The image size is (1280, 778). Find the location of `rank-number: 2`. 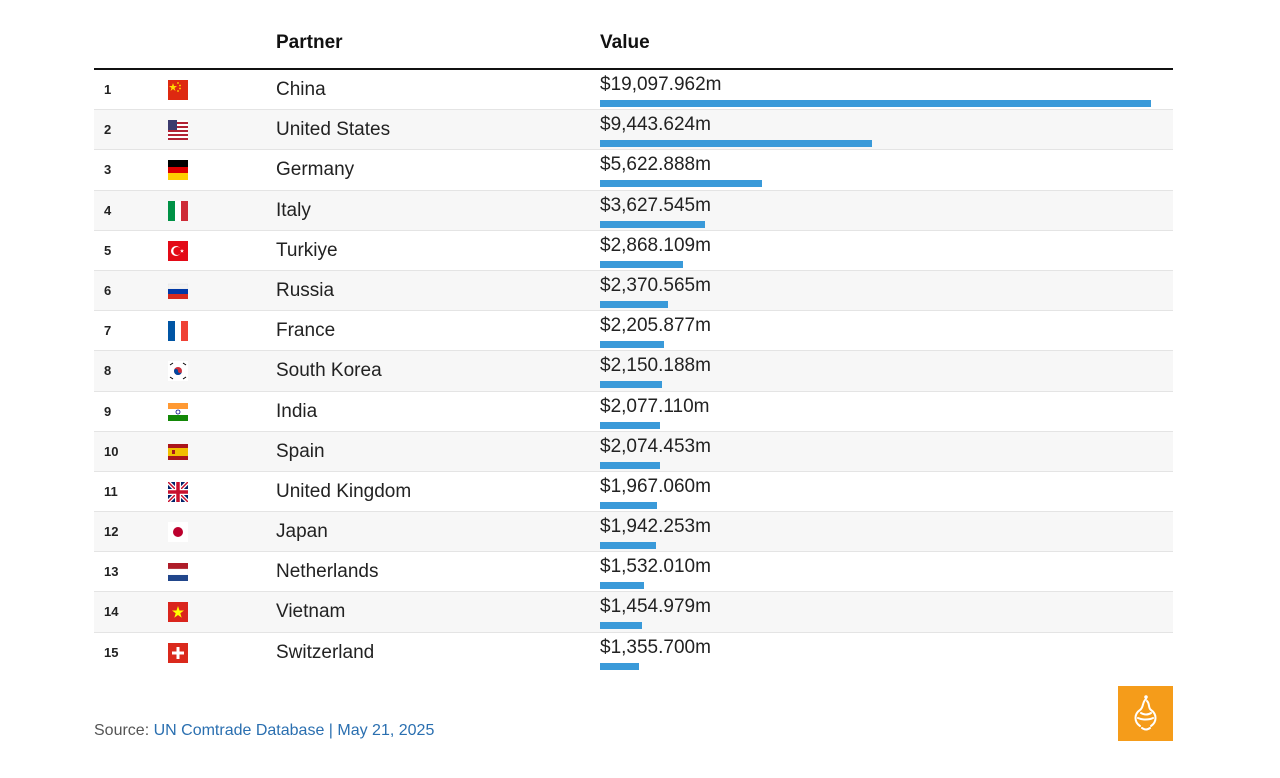

rank-number: 2 is located at coordinates (108, 130).